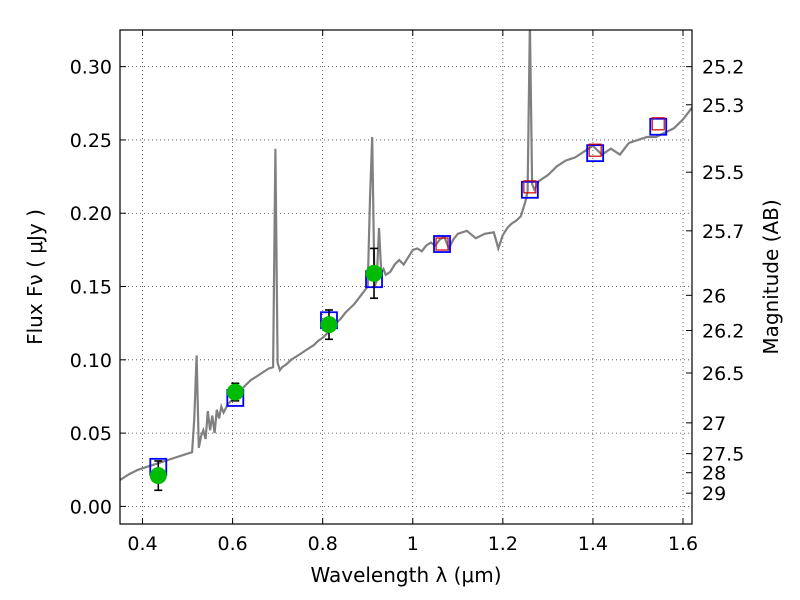  I want to click on x-tick-label: 1.4, so click(593, 544).